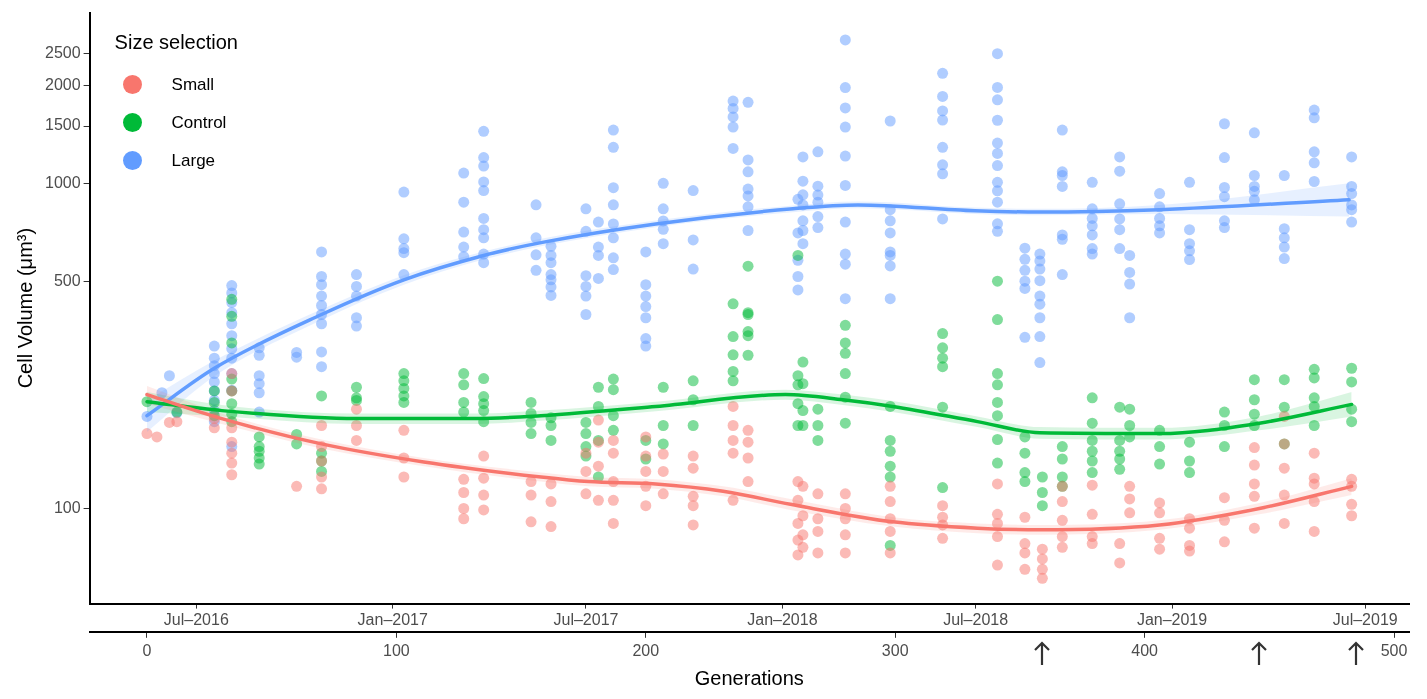  What do you see at coordinates (1394, 650) in the screenshot?
I see `x-tick-label: 500` at bounding box center [1394, 650].